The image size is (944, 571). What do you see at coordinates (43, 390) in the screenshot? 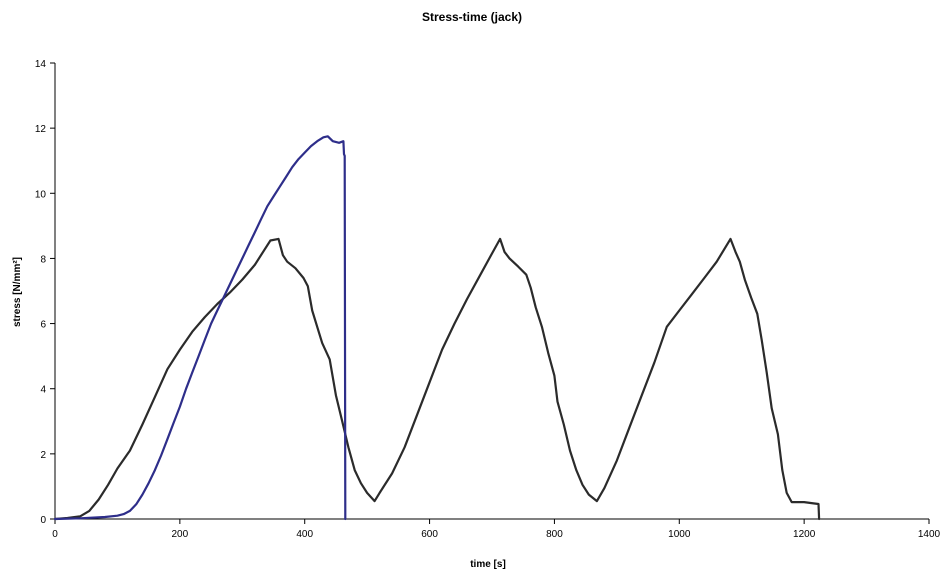
I see `y-tick-label: 4` at bounding box center [43, 390].